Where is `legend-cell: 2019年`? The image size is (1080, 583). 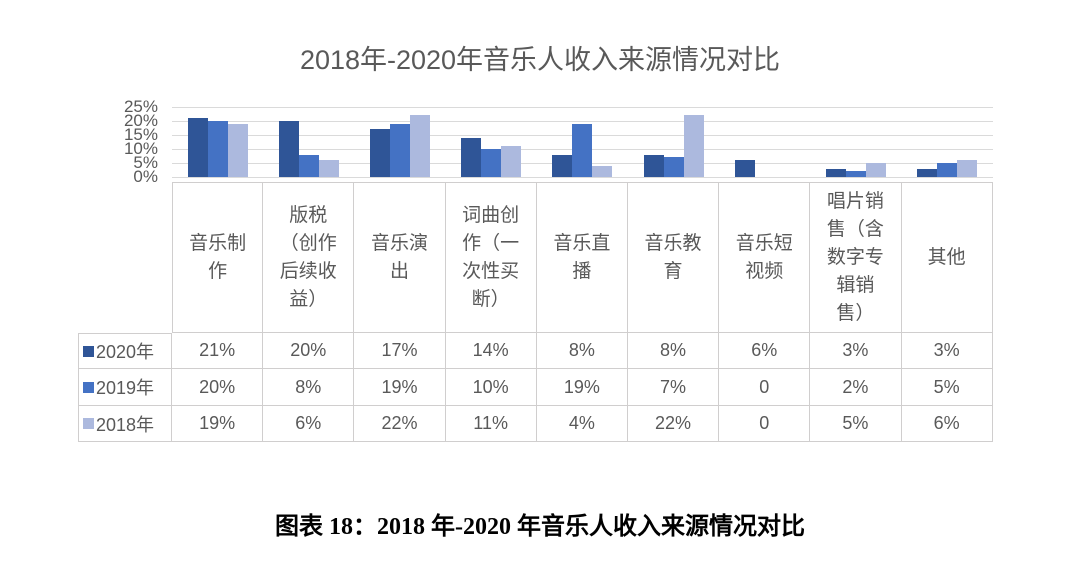
legend-cell: 2019年 is located at coordinates (125, 387).